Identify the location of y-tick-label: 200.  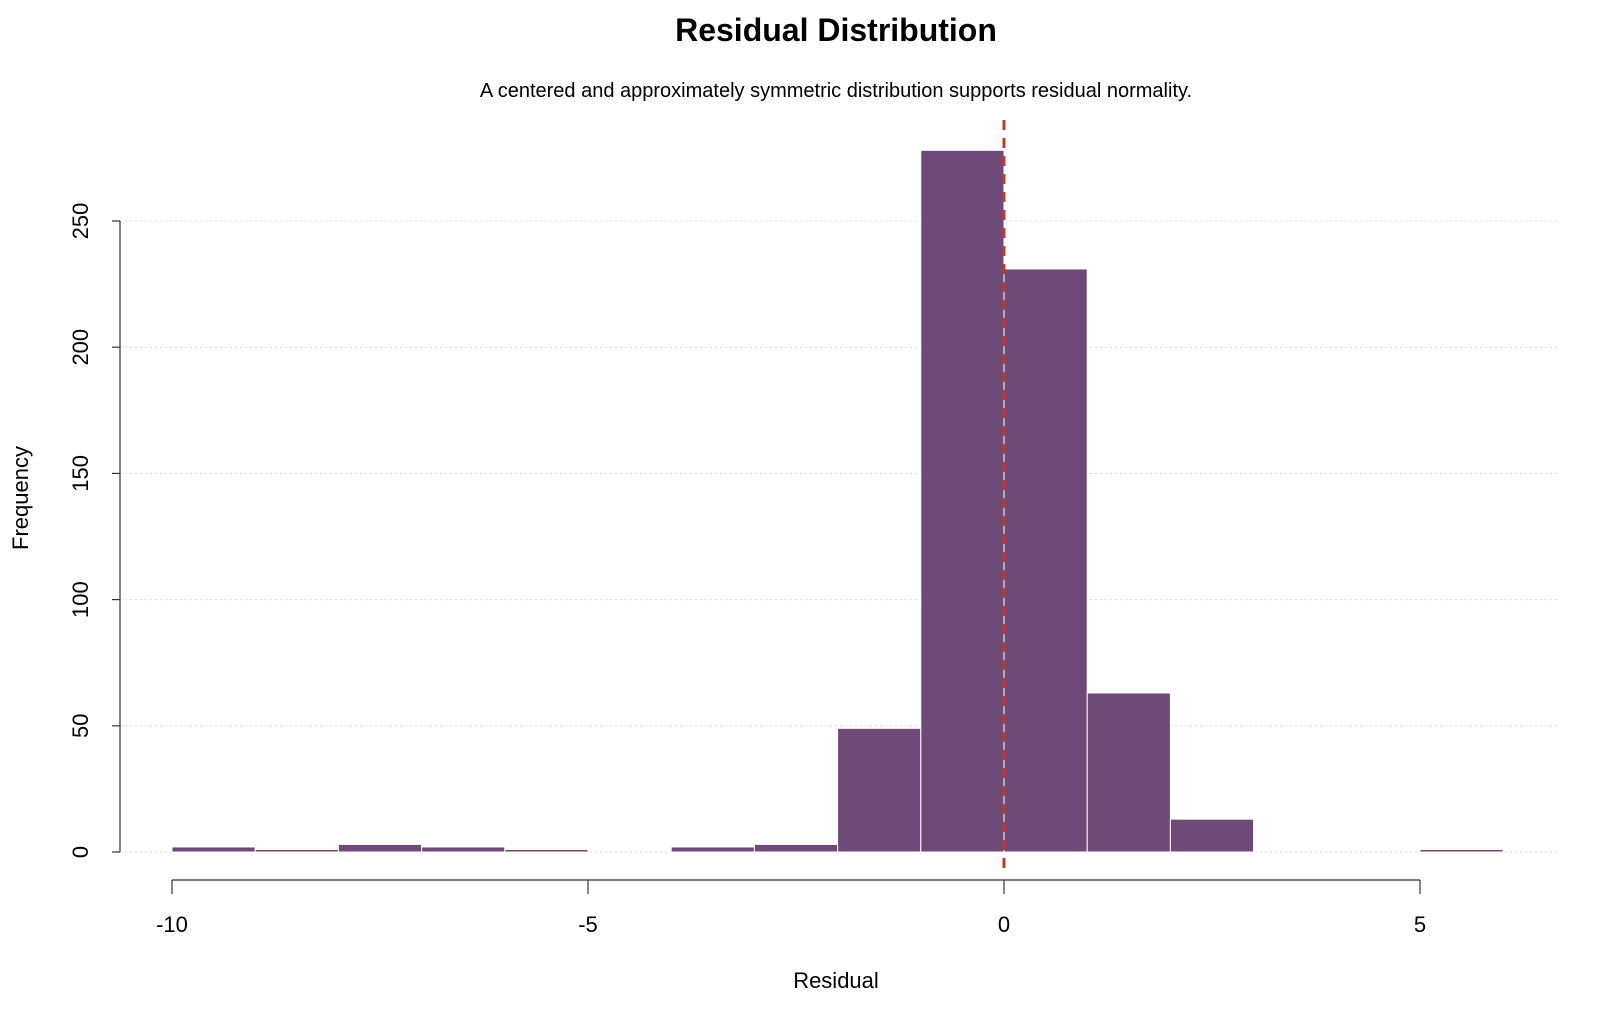
(80, 347).